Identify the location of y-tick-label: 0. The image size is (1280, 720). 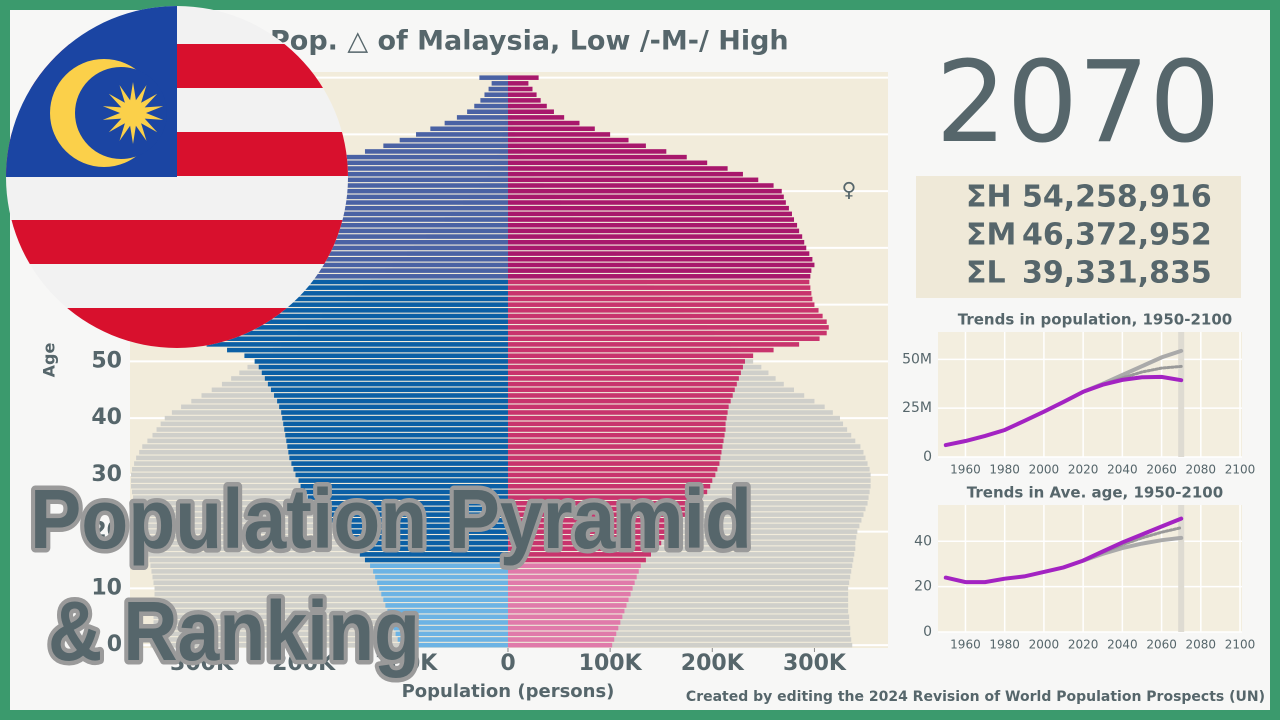
(927, 457).